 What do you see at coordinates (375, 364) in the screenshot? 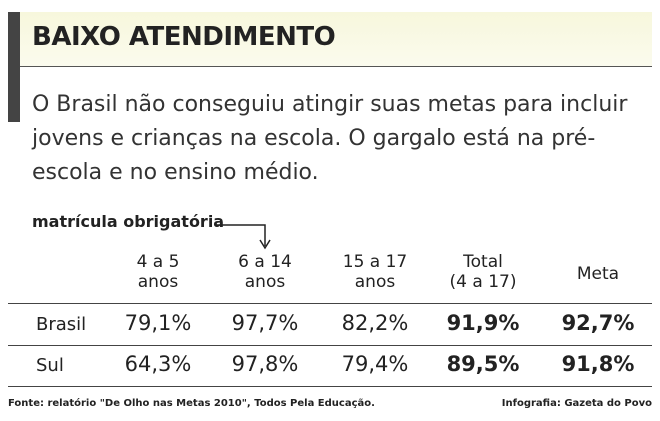
I see `cell: 79,4%` at bounding box center [375, 364].